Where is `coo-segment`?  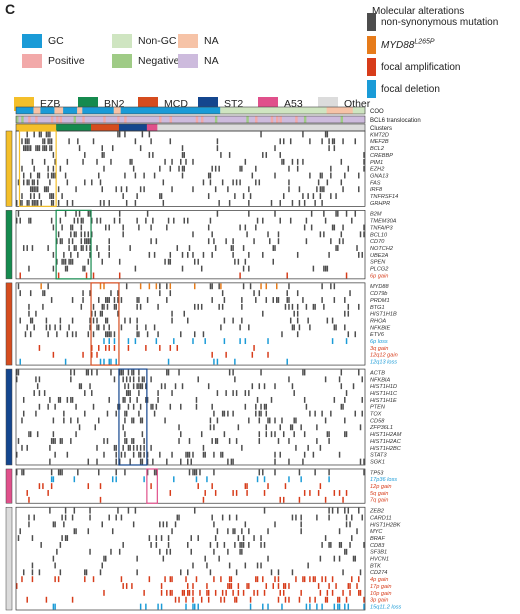 coo-segment is located at coordinates (98, 110).